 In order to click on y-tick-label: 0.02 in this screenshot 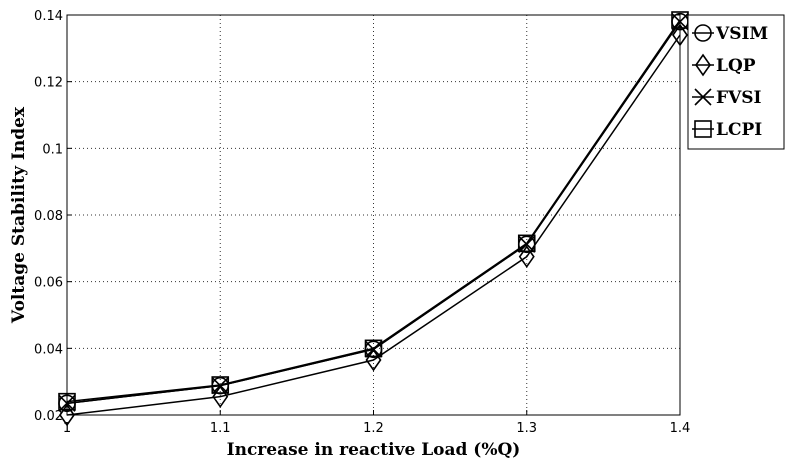, I will do `click(48, 416)`.